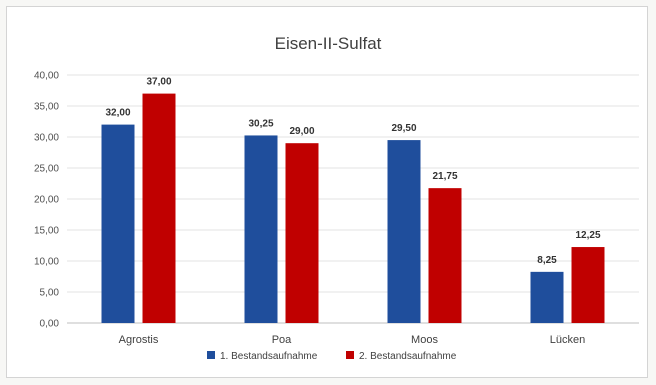 The width and height of the screenshot is (656, 385). Describe the element at coordinates (46, 262) in the screenshot. I see `y-tick-label: 10,00` at that location.